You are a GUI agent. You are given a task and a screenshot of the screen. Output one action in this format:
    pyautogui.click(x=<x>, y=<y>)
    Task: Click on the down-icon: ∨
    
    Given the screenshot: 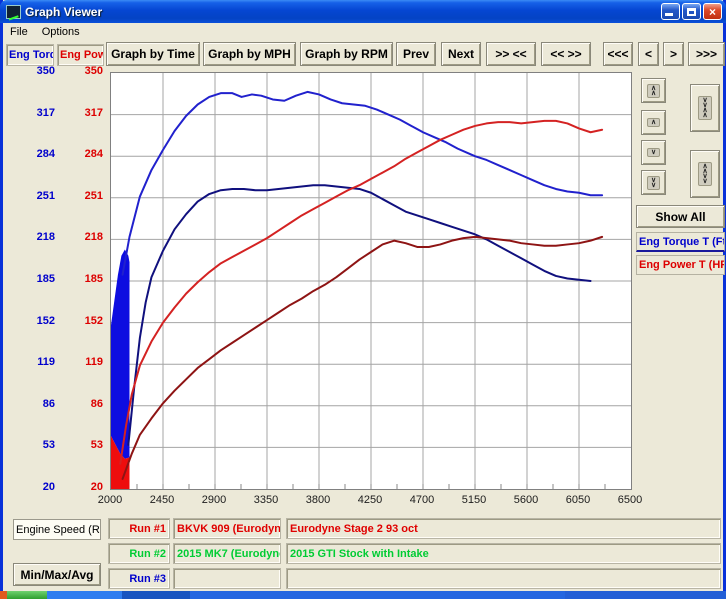 What is the action you would take?
    pyautogui.click(x=653, y=152)
    